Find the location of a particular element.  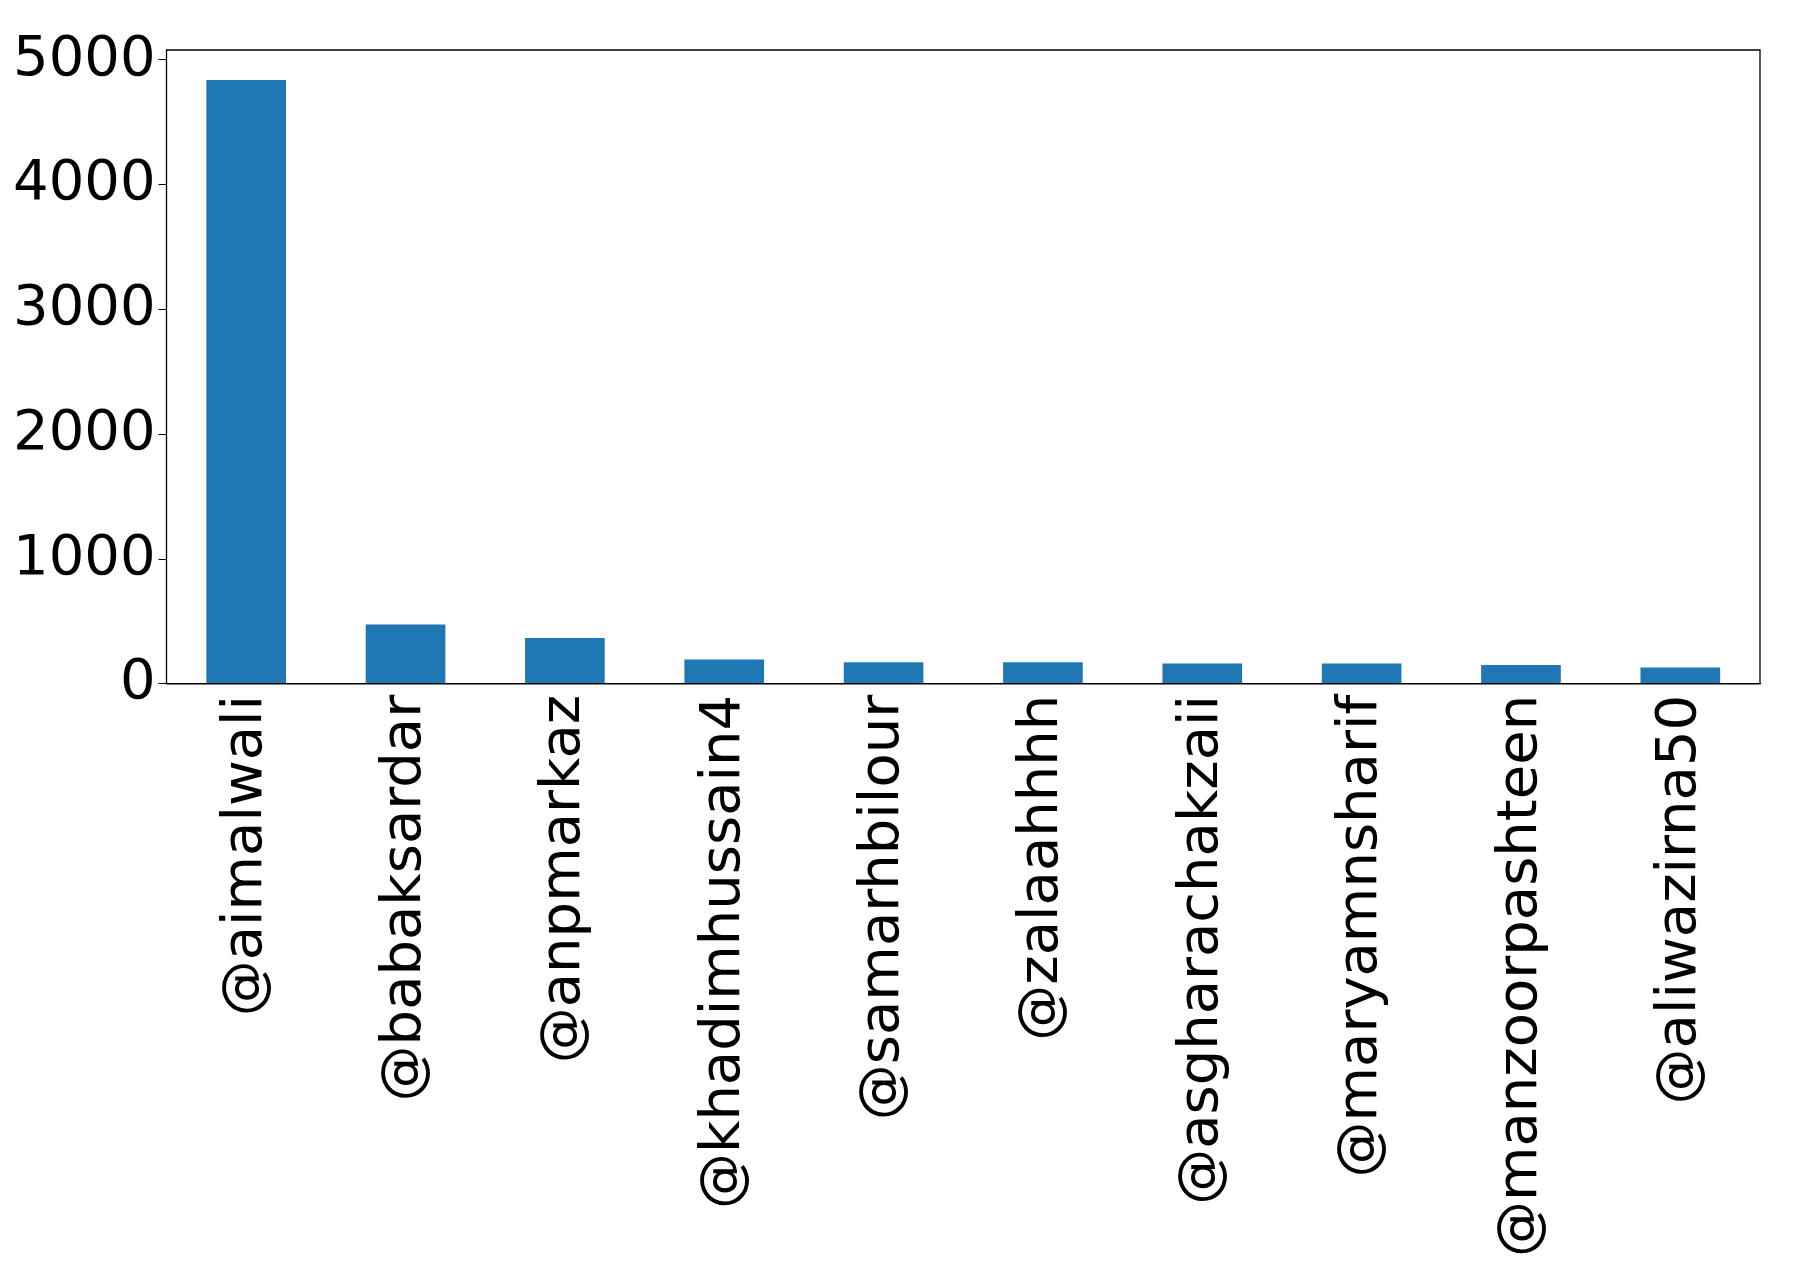

x-tick-label: @zalaahhhh is located at coordinates (1038, 867).